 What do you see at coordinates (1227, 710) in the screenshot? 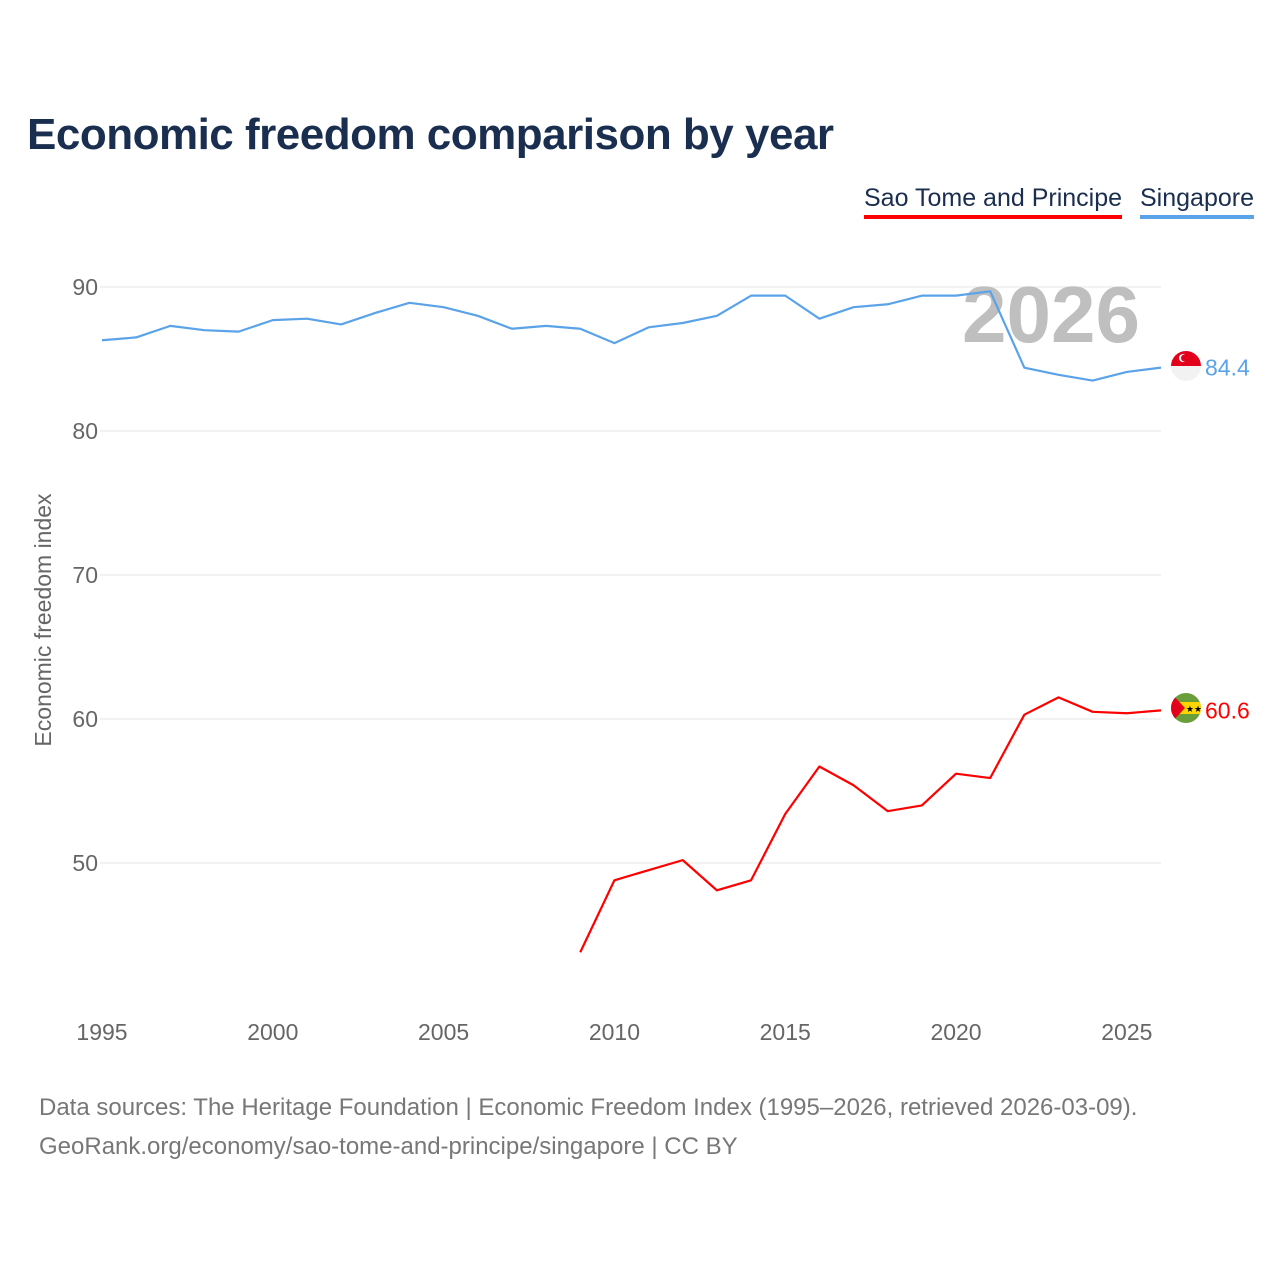
I see `end-value-label-sao-tome-and-principe: 60.6` at bounding box center [1227, 710].